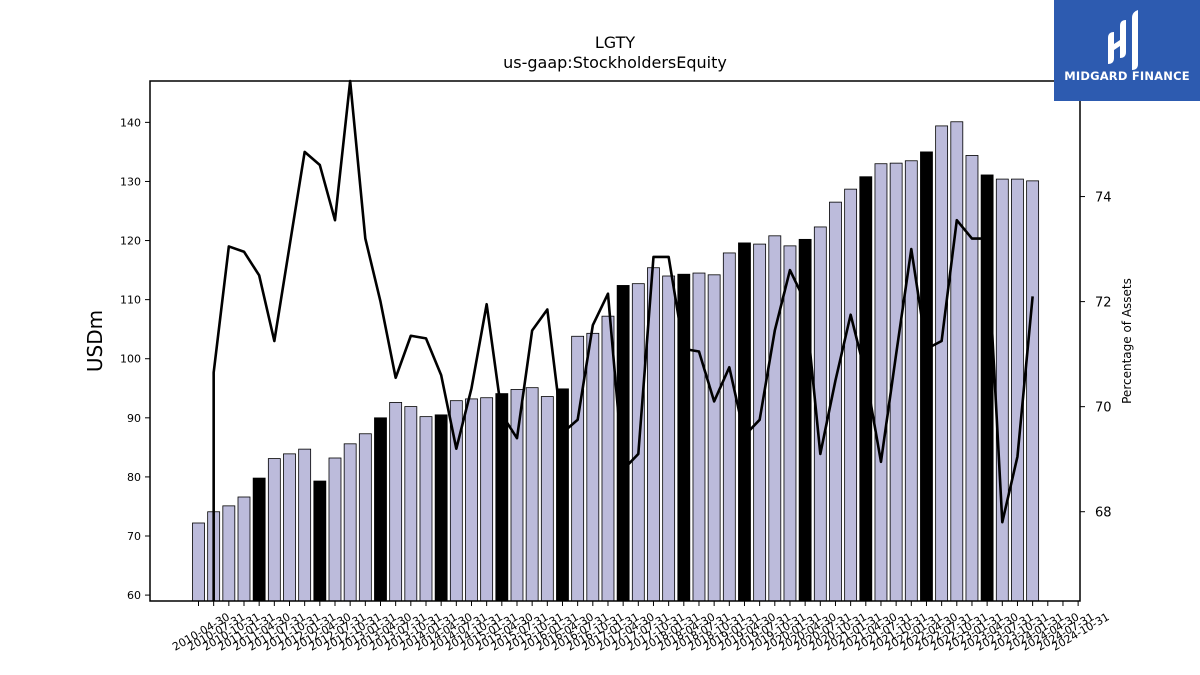 This screenshot has height=675, width=1200. Describe the element at coordinates (615, 62) in the screenshot. I see `chart-subtitle: us-gaap:StockholdersEquity` at that location.